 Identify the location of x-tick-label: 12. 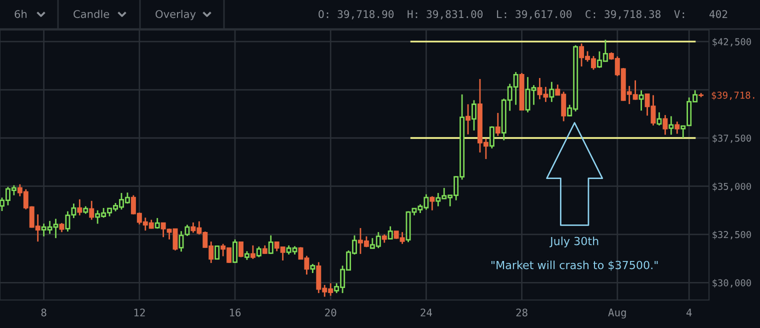
(139, 312).